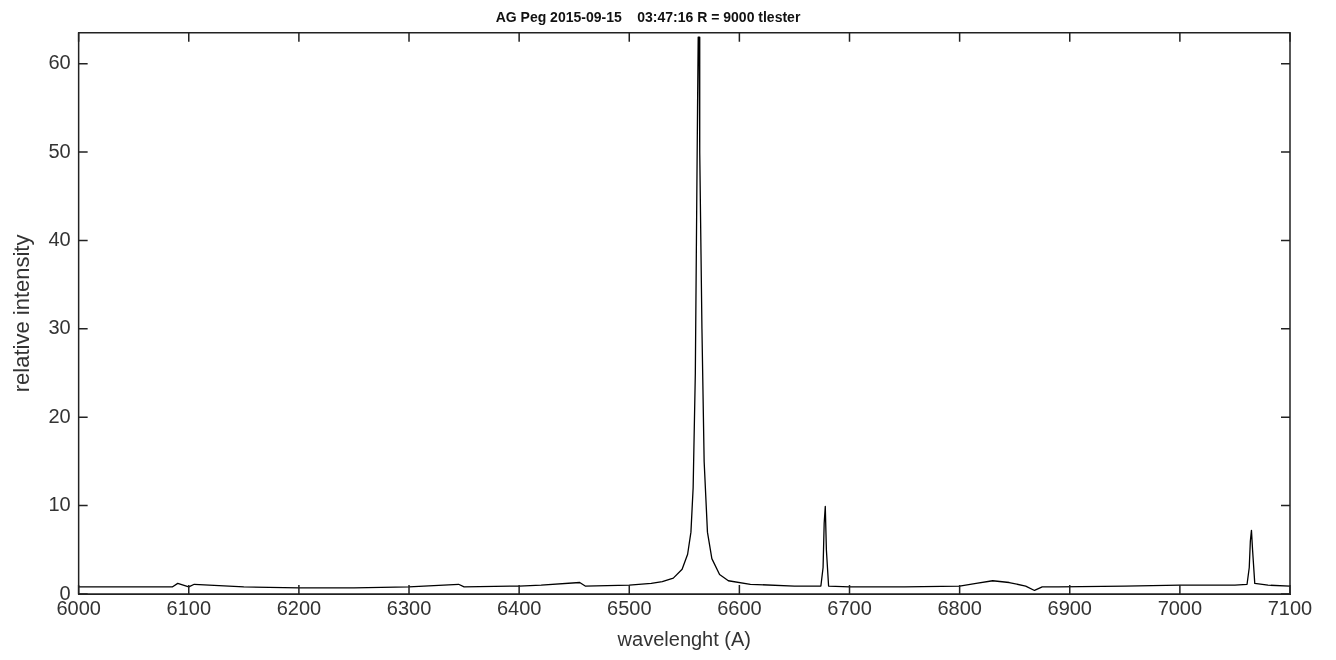 The height and width of the screenshot is (660, 1336). I want to click on x-tick-label: 6700, so click(849, 607).